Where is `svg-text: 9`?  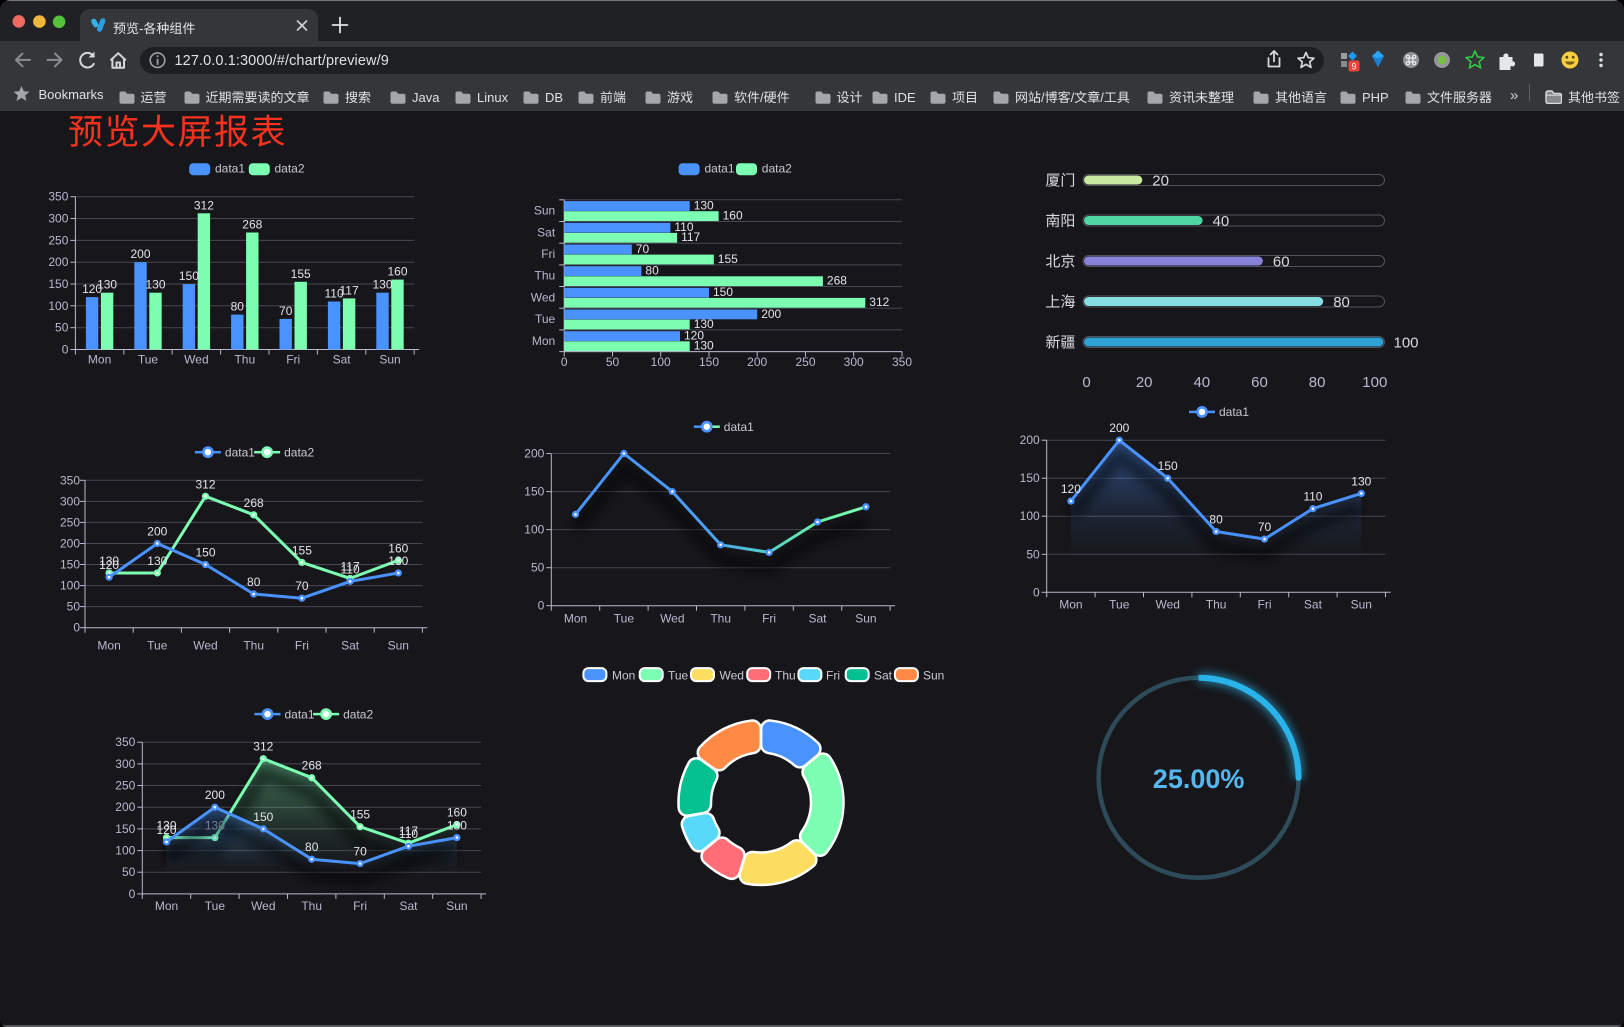
svg-text: 9 is located at coordinates (1353, 66).